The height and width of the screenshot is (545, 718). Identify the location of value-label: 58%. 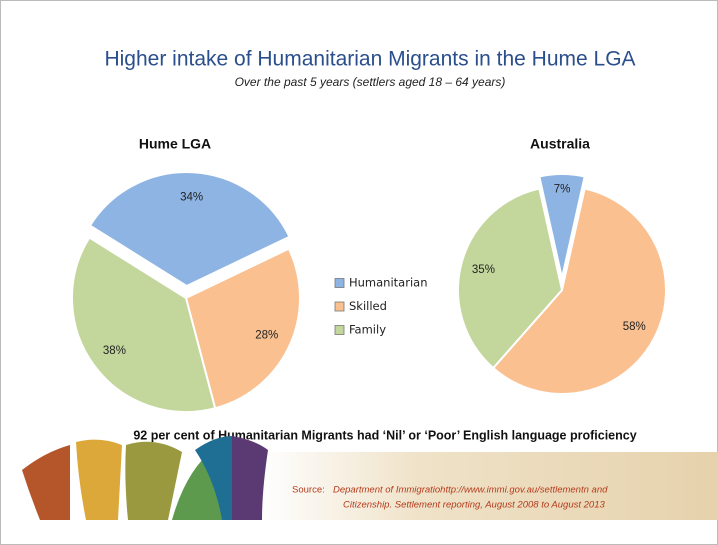
(634, 327).